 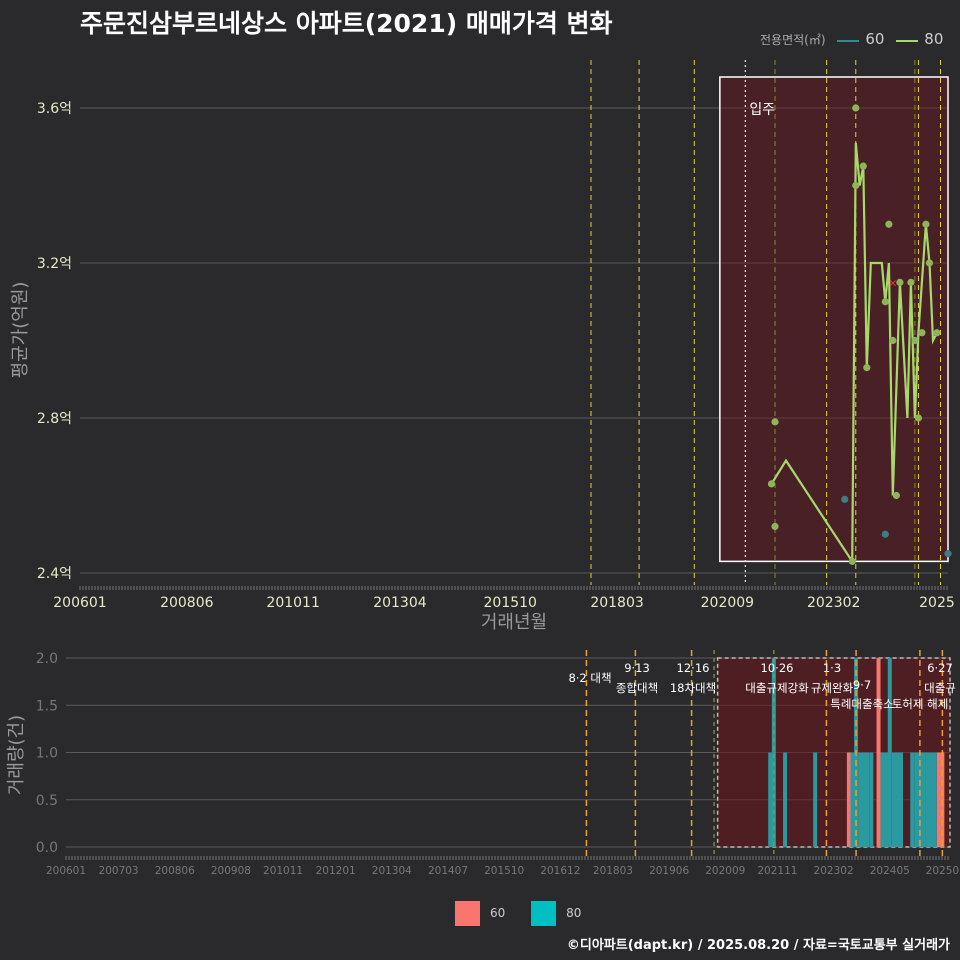 What do you see at coordinates (47, 754) in the screenshot?
I see `bar-y-tick-label: 1.0` at bounding box center [47, 754].